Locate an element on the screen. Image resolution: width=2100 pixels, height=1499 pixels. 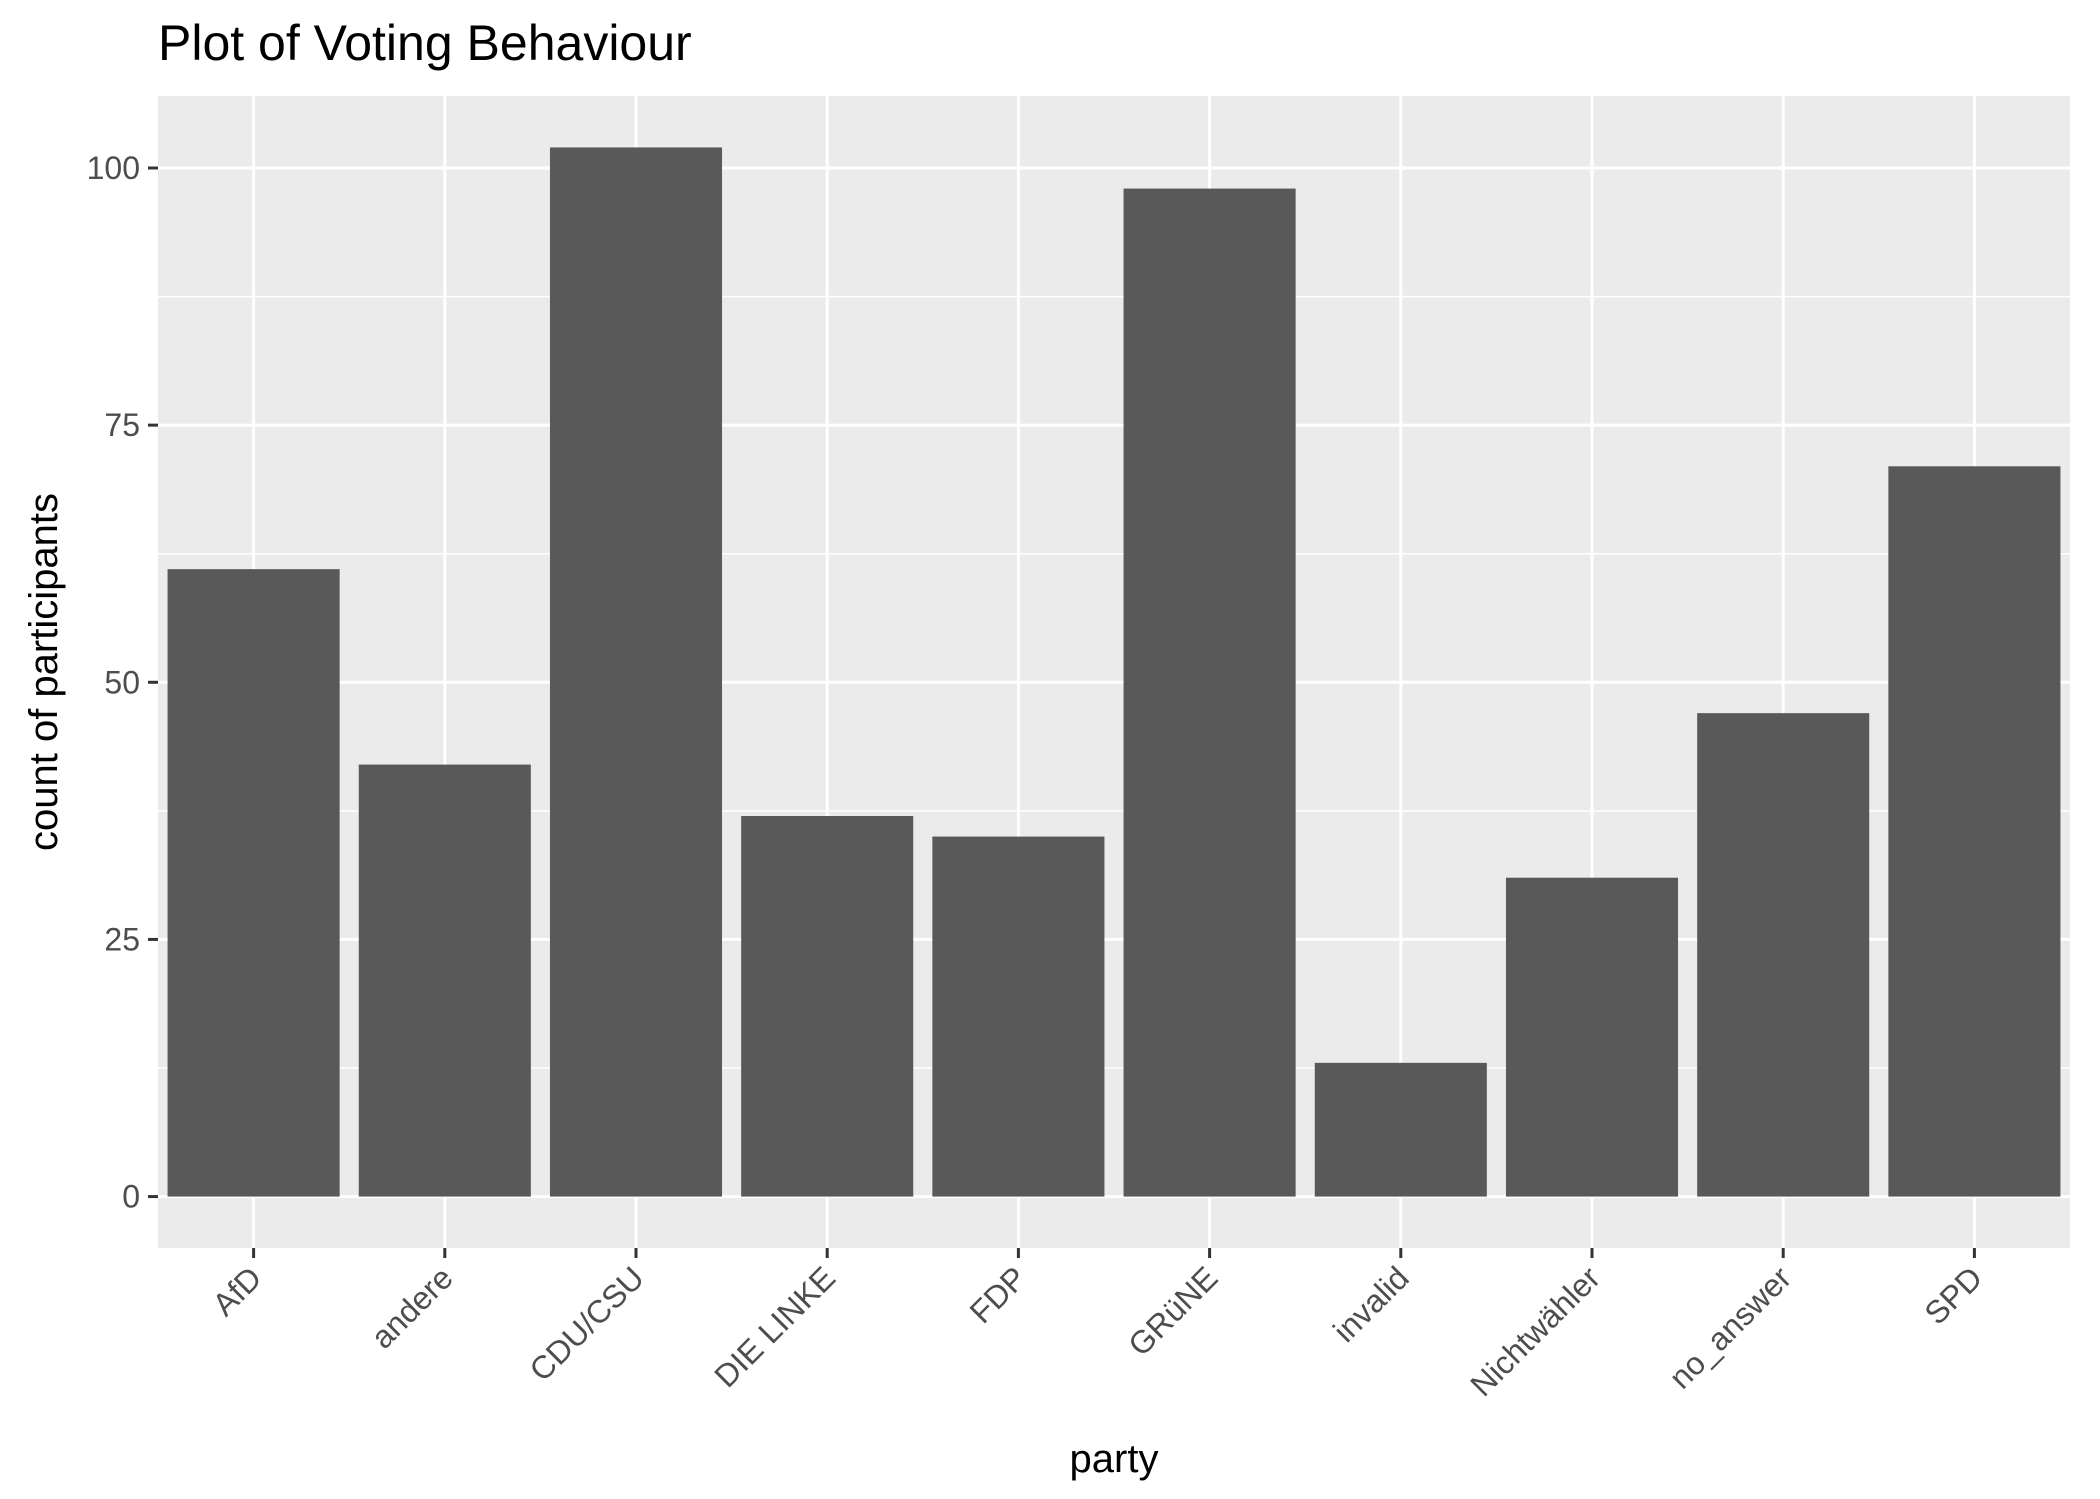
x-tick-label: FDP is located at coordinates (998, 1294).